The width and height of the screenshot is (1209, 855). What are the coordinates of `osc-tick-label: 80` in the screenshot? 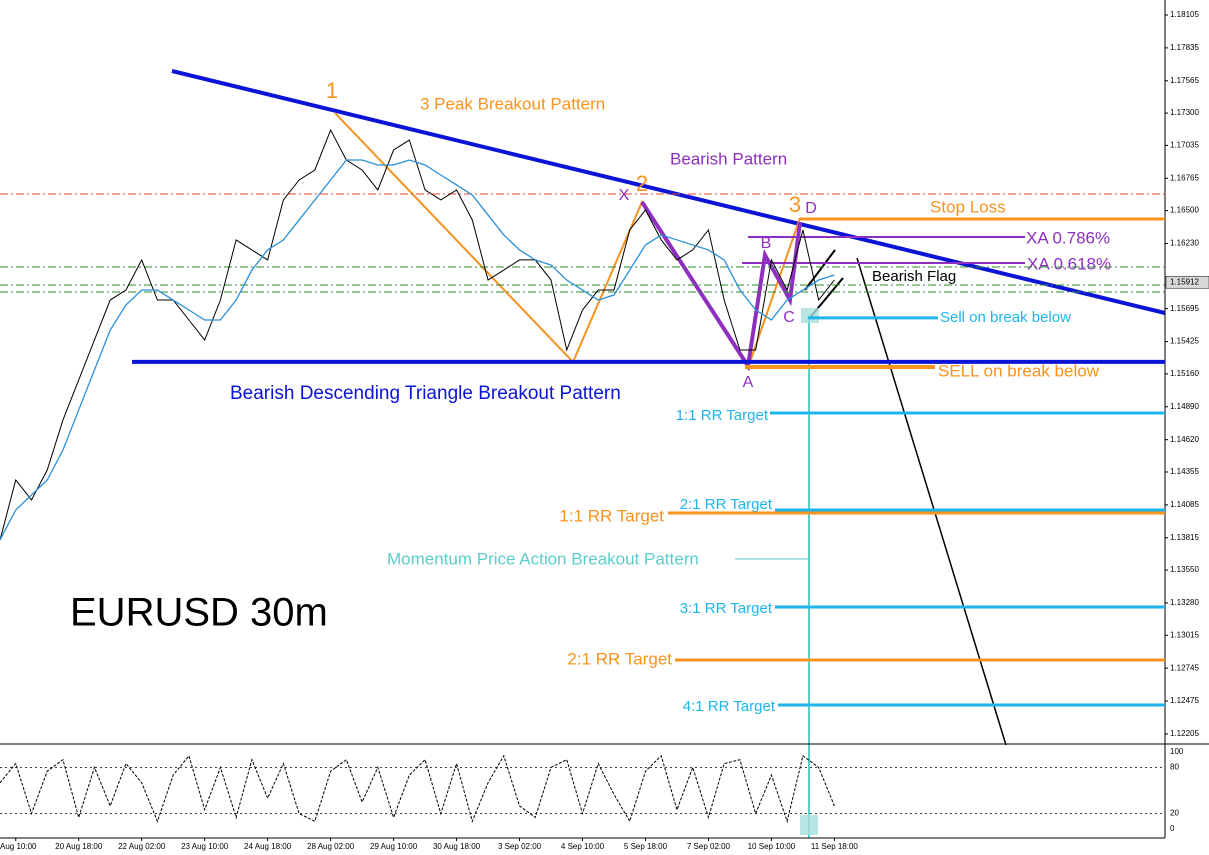 It's located at (1174, 767).